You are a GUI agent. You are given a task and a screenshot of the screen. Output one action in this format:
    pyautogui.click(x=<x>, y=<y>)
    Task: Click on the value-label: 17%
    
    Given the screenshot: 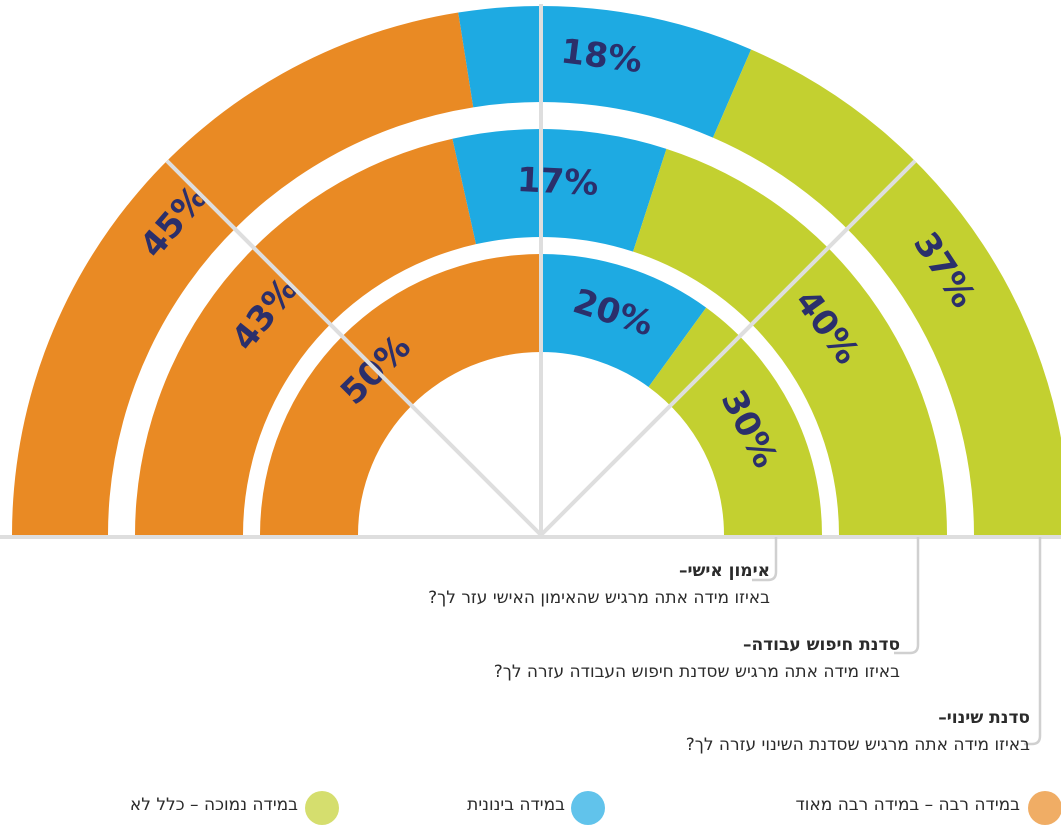 What is the action you would take?
    pyautogui.click(x=557, y=182)
    